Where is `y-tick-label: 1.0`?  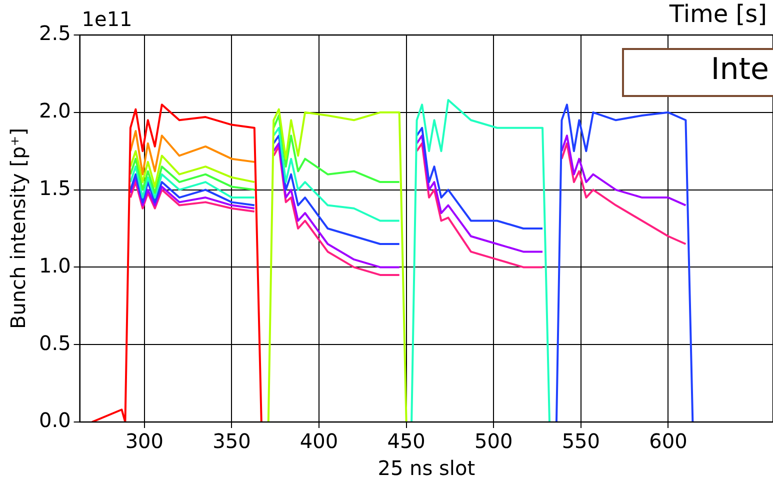
y-tick-label: 1.0 is located at coordinates (54, 265).